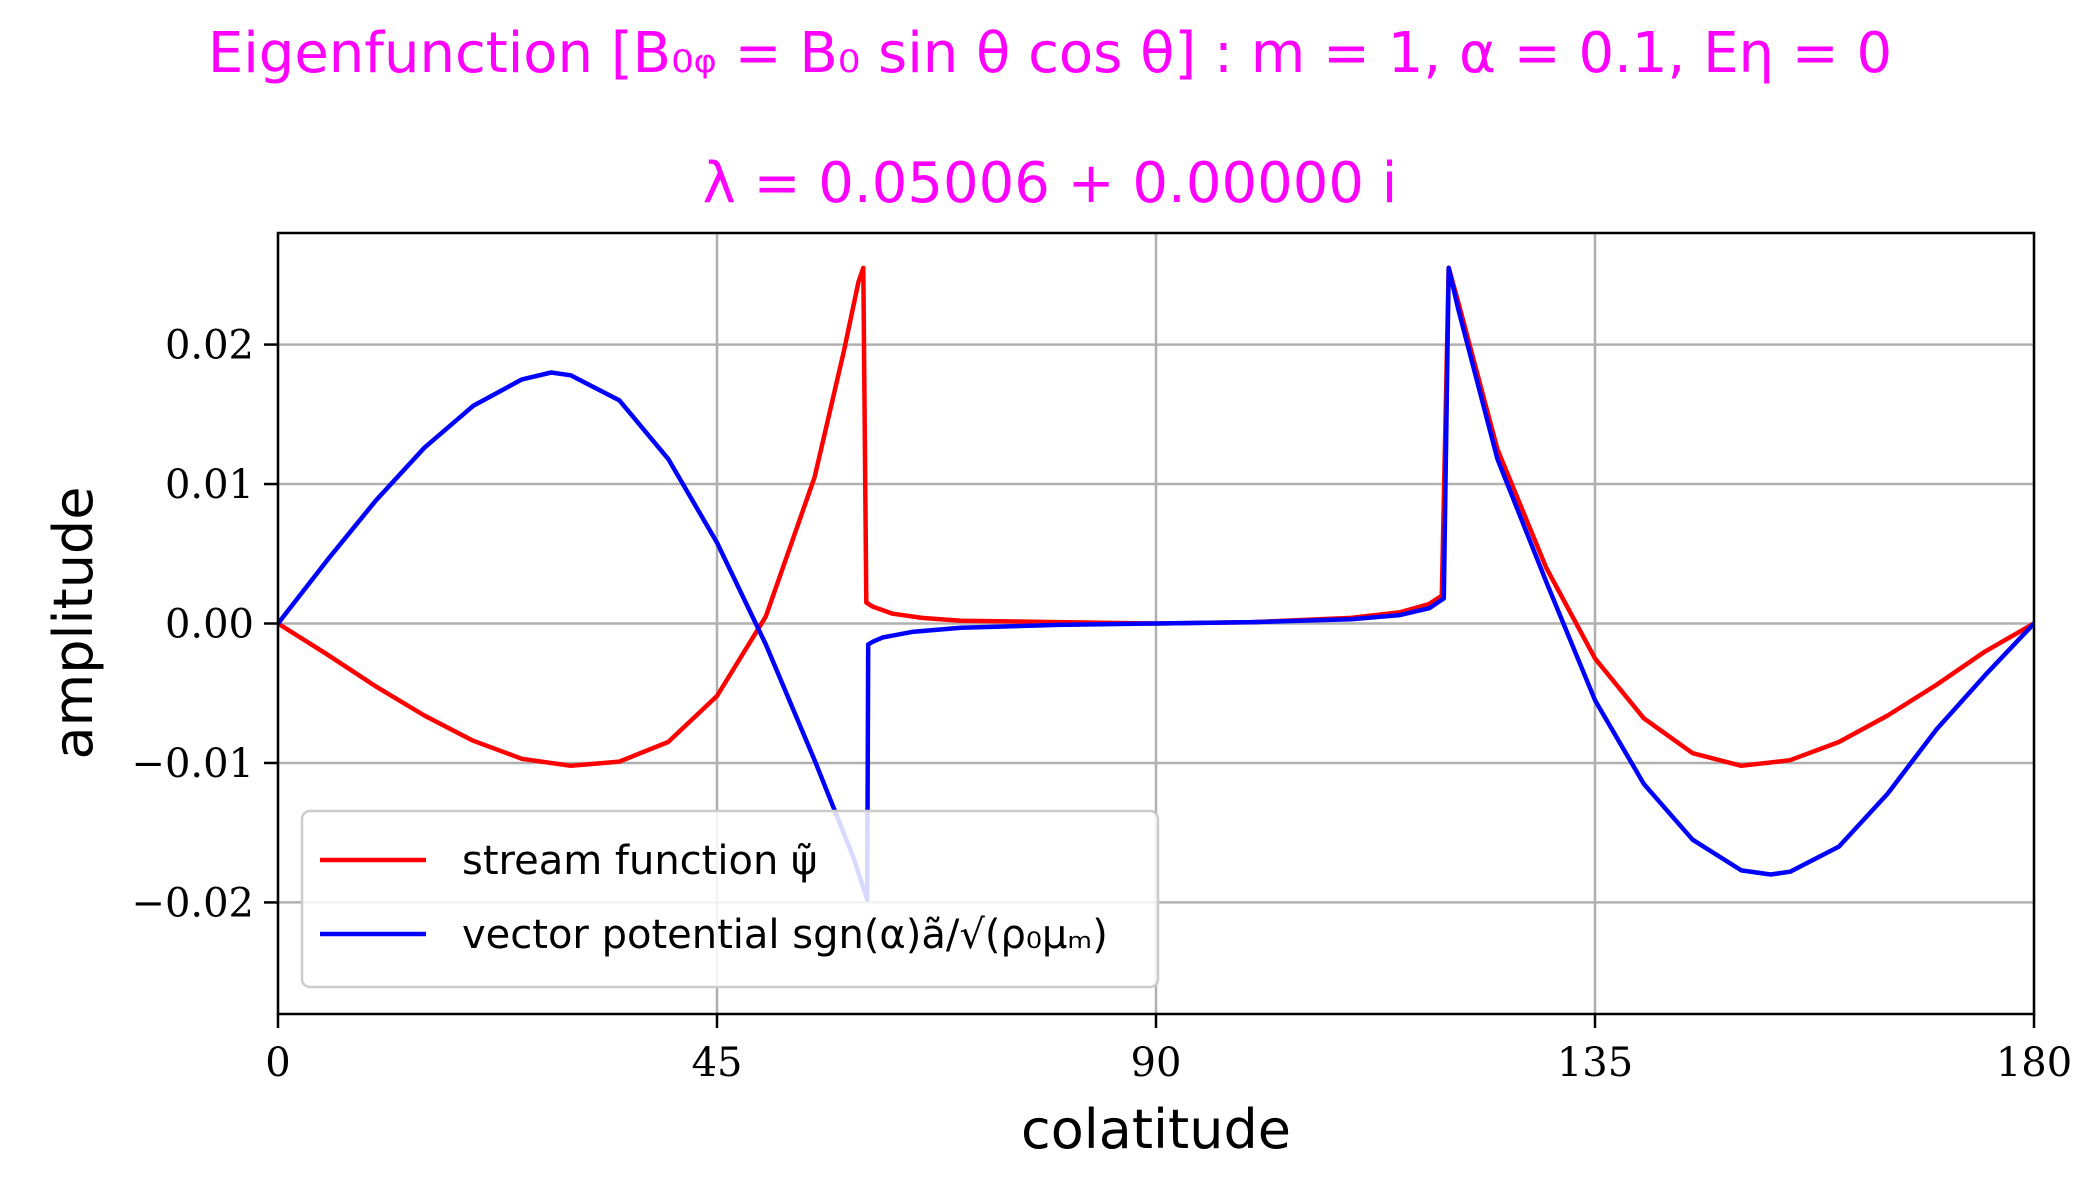 This screenshot has width=2100, height=1200. Describe the element at coordinates (1595, 1063) in the screenshot. I see `x-tick-label: 135` at that location.